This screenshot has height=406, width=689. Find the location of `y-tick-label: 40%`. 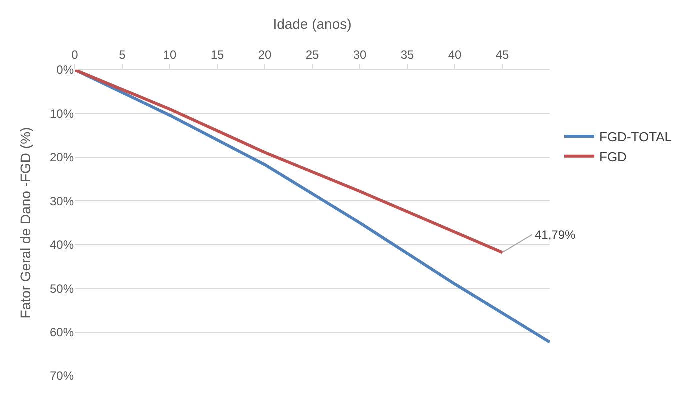

y-tick-label: 40% is located at coordinates (62, 245).